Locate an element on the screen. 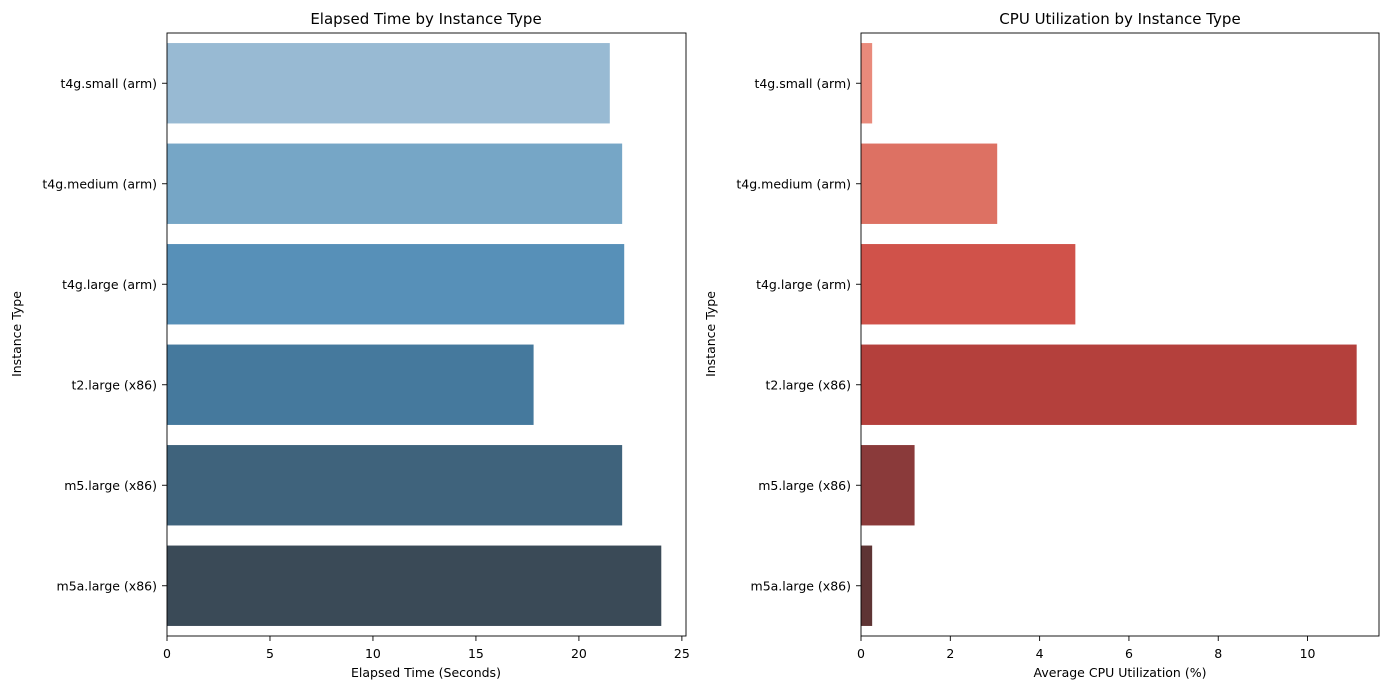 This screenshot has height=690, width=1390. x-tick-label: 2 is located at coordinates (950, 653).